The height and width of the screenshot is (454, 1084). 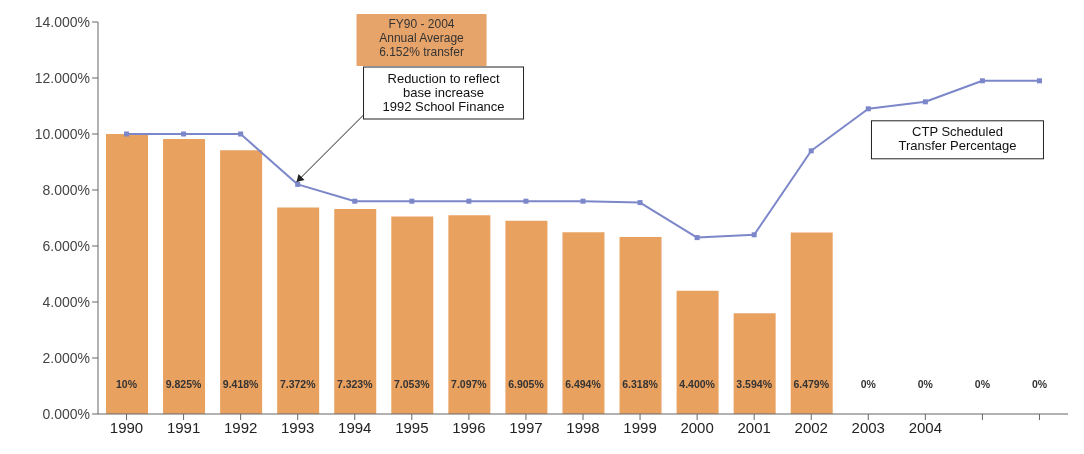 What do you see at coordinates (957, 138) in the screenshot?
I see `series-label: CTP Scheduled Transfer Percentage` at bounding box center [957, 138].